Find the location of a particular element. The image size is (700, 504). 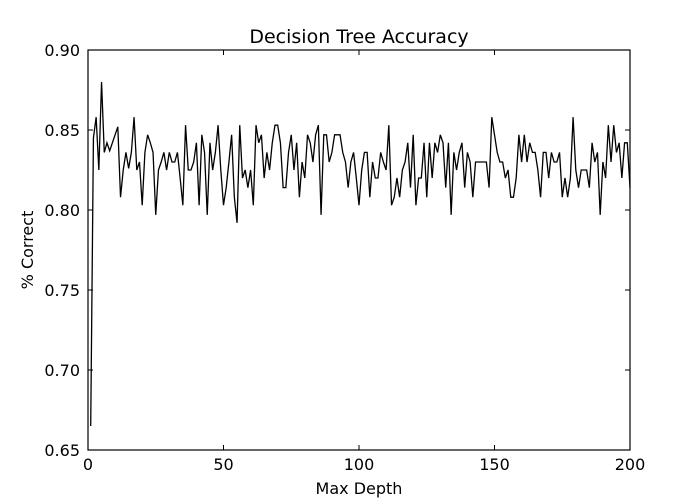

x-tick-label: 50 is located at coordinates (223, 464).